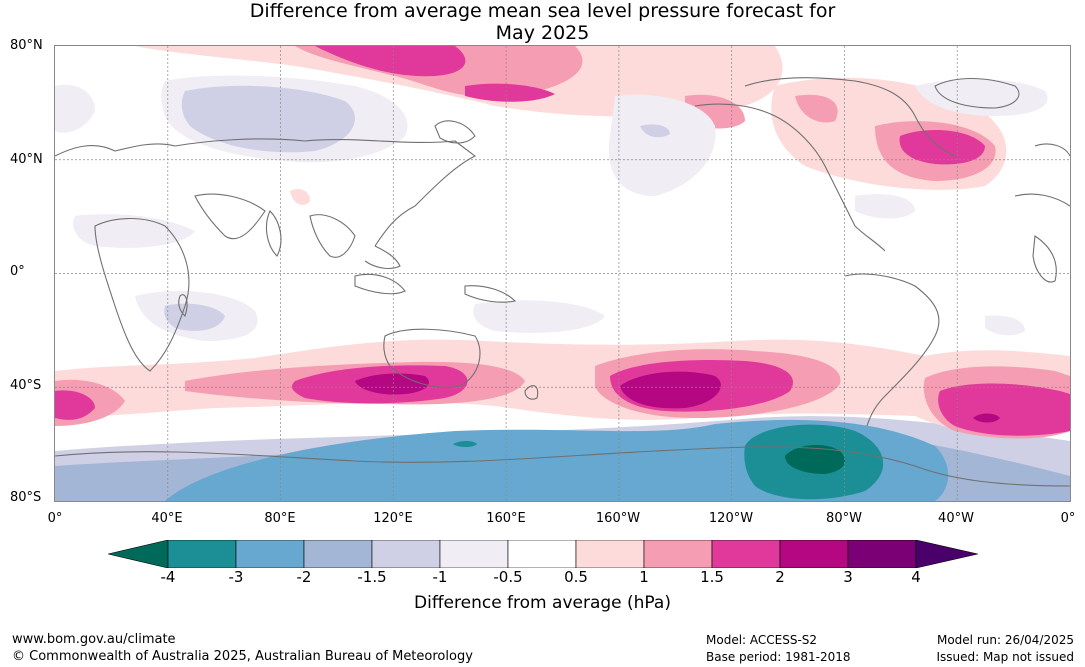  What do you see at coordinates (1068, 518) in the screenshot?
I see `lon-label-0-right: 0°` at bounding box center [1068, 518].